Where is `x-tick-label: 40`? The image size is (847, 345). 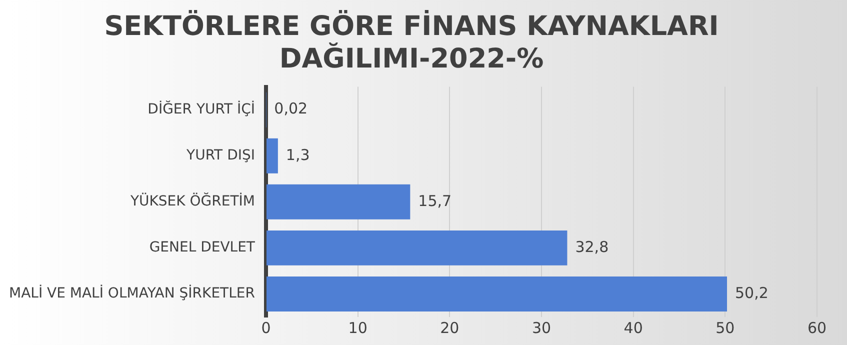
x-tick-label: 40 is located at coordinates (633, 327).